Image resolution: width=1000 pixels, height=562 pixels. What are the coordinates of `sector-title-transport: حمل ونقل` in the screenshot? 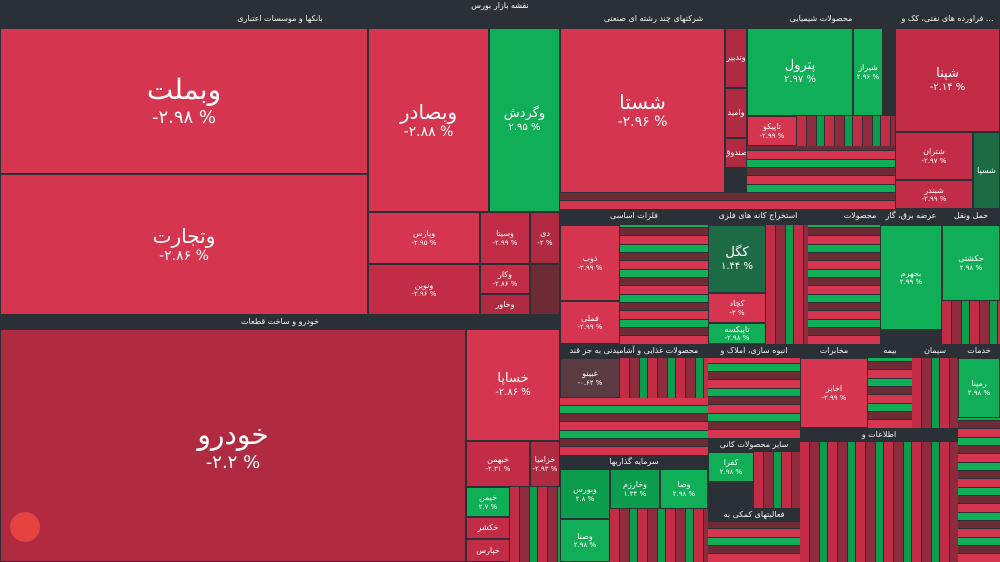 It's located at (971, 215).